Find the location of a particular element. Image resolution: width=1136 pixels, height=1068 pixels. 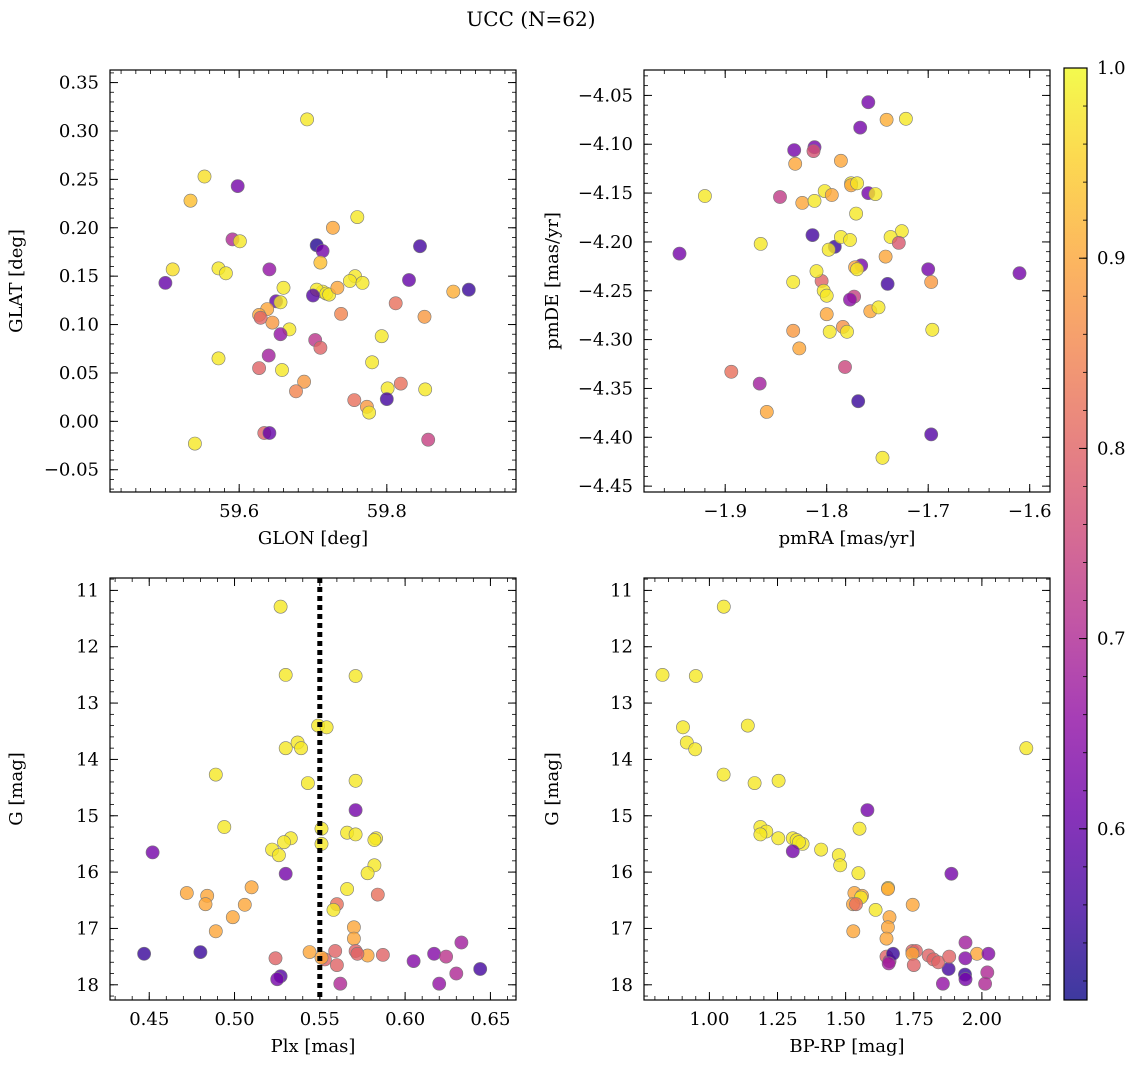

y-tick-label: 0.00 is located at coordinates (79, 421).